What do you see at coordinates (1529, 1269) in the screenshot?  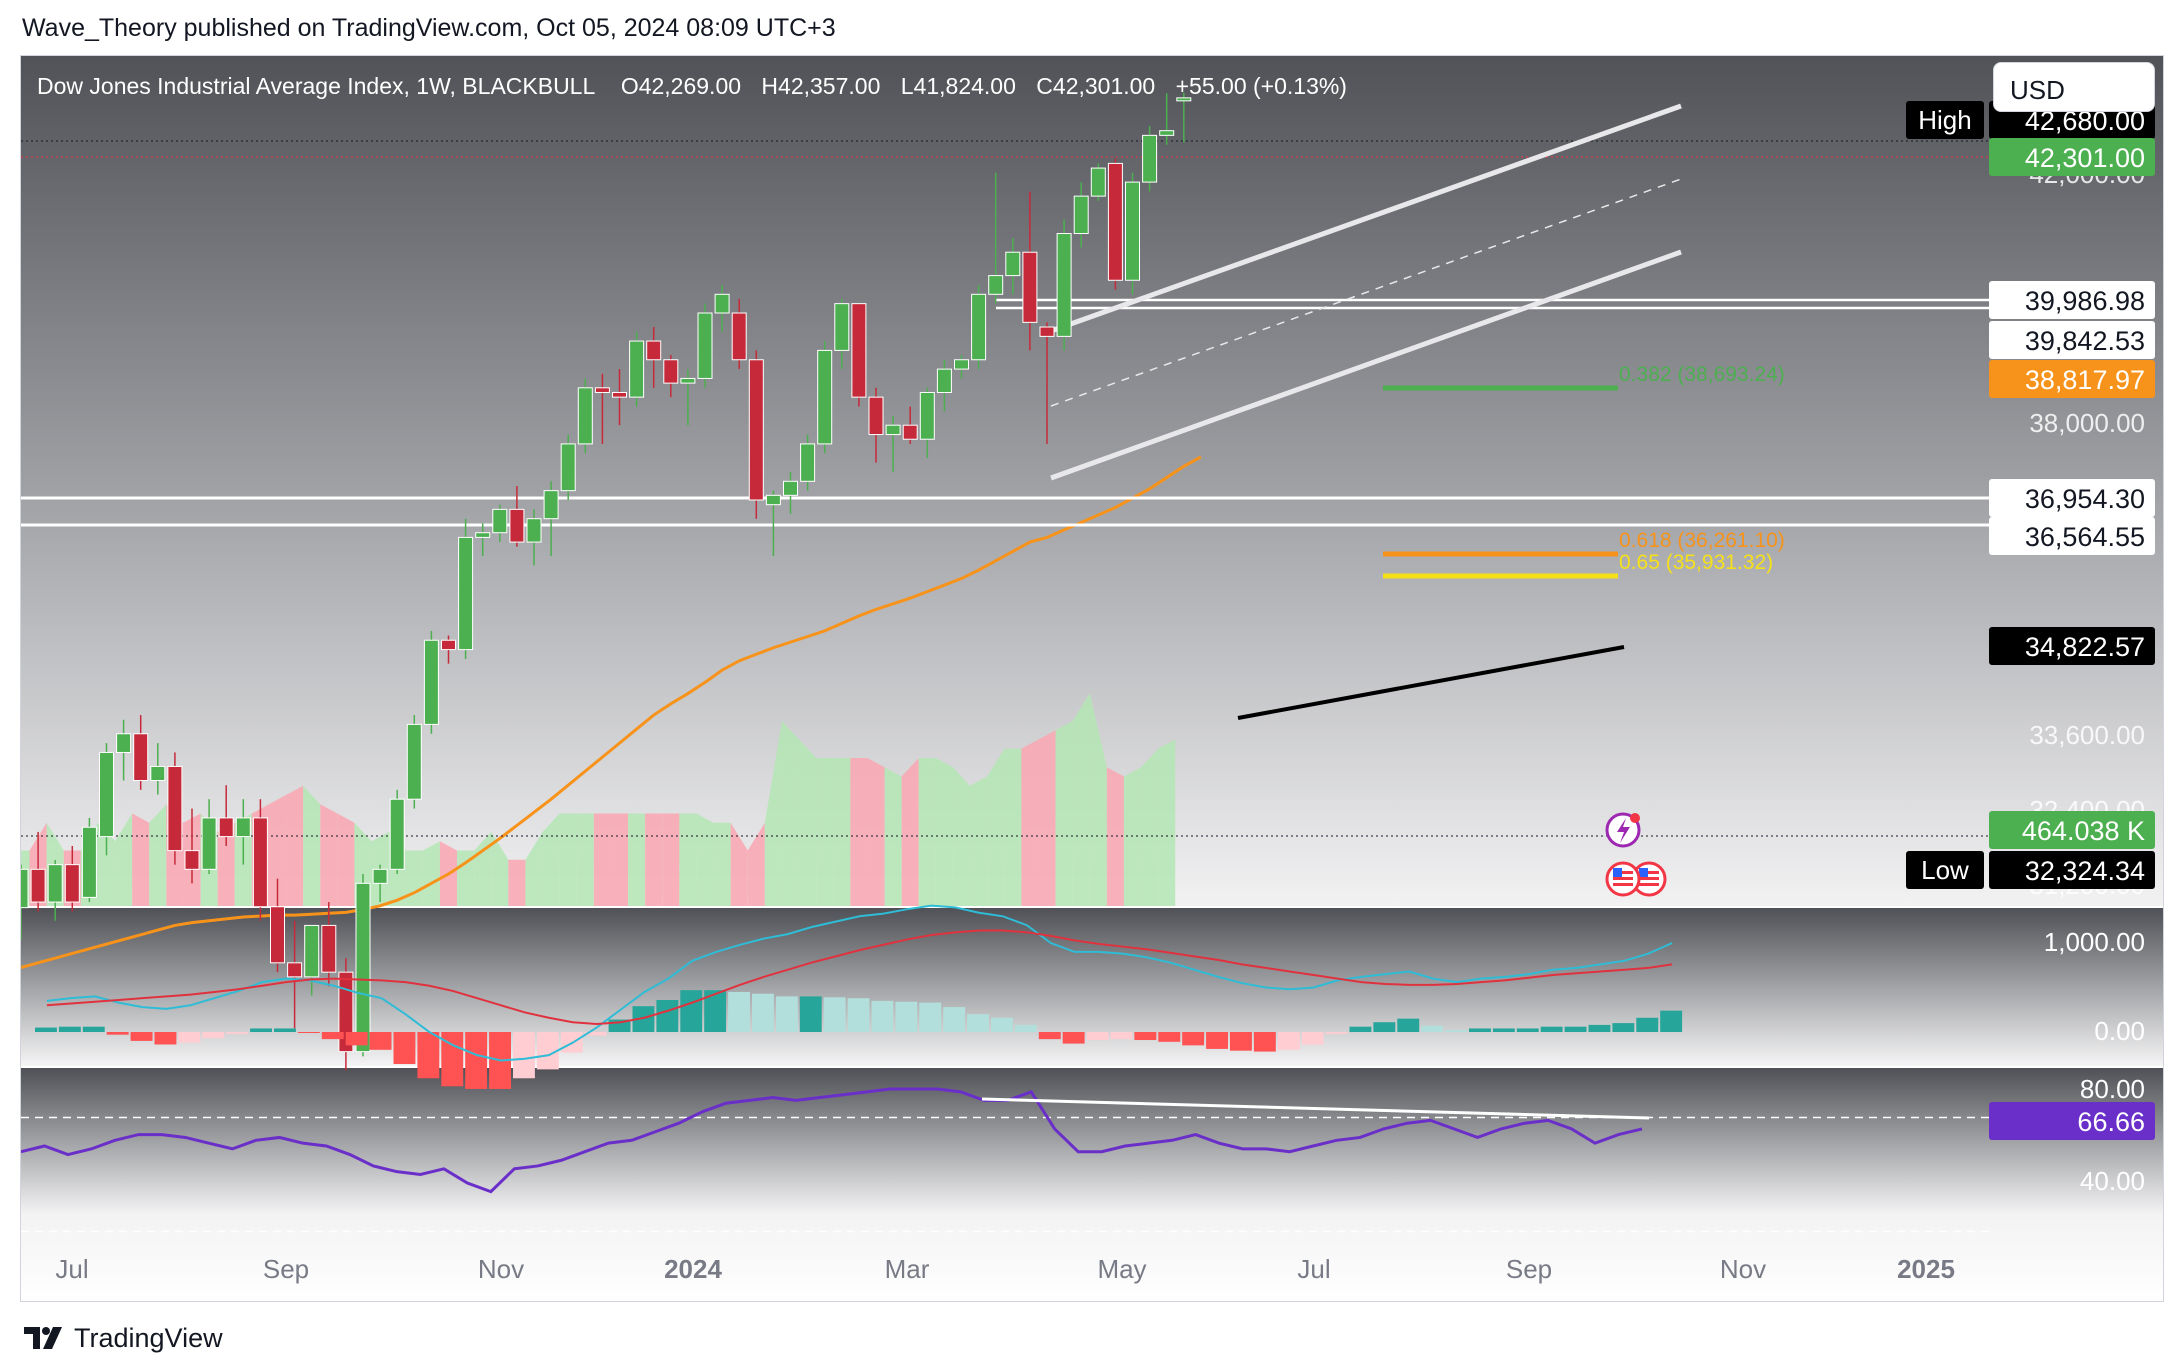 I see `time-axis-tick: Sep` at bounding box center [1529, 1269].